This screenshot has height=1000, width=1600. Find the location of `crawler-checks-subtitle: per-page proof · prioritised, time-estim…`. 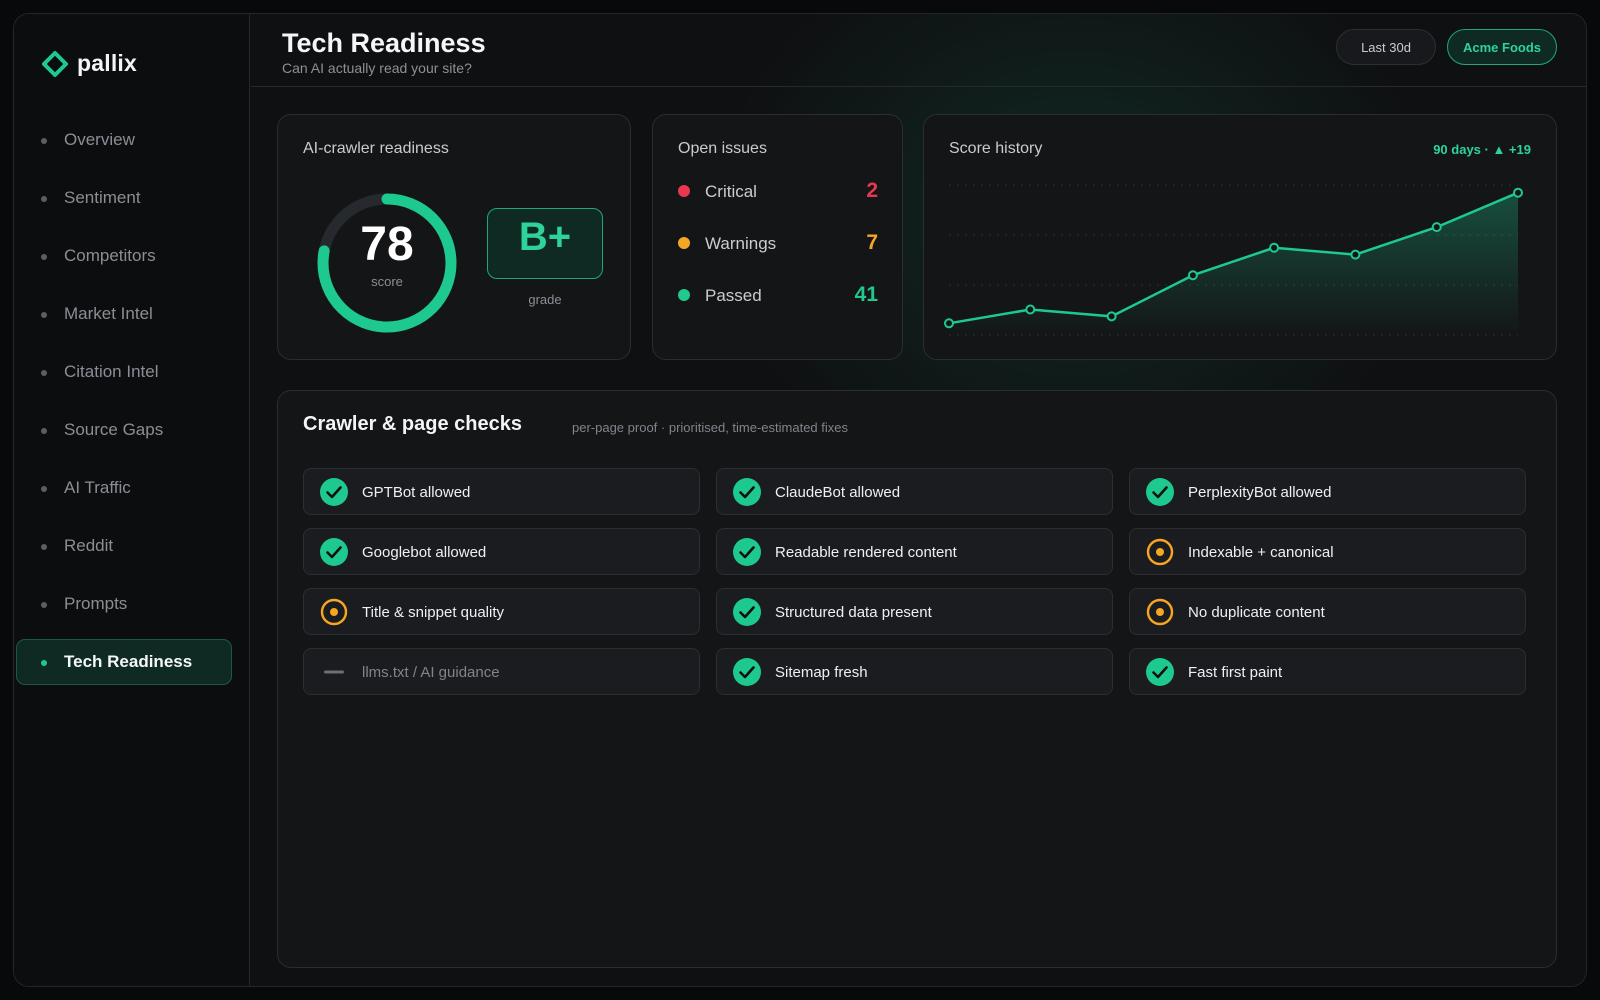

crawler-checks-subtitle: per-page proof · prioritised, time-estim… is located at coordinates (710, 427).